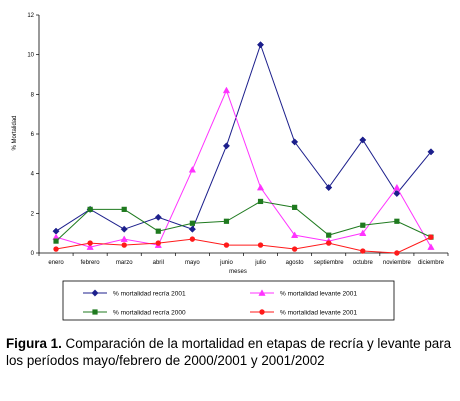 This screenshot has height=401, width=460. Describe the element at coordinates (34, 343) in the screenshot. I see `caption-label: Figura 1.` at that location.